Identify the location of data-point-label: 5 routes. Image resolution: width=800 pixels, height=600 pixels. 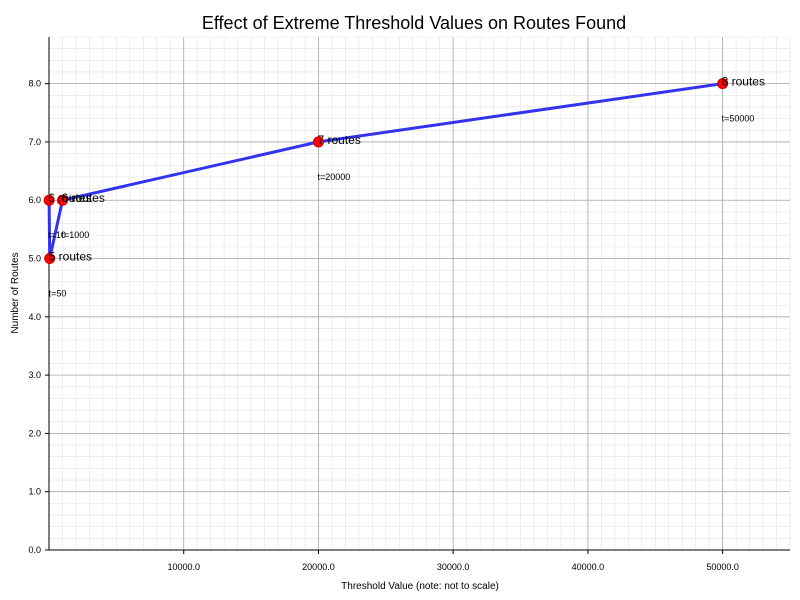
(70, 257).